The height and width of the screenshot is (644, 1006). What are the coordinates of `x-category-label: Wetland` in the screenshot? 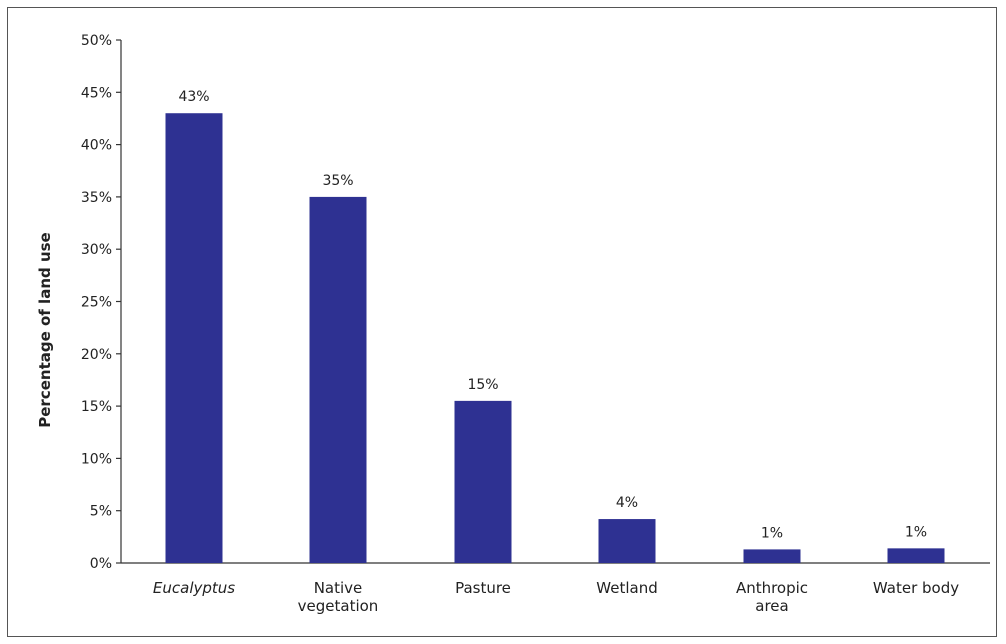 It's located at (626, 588).